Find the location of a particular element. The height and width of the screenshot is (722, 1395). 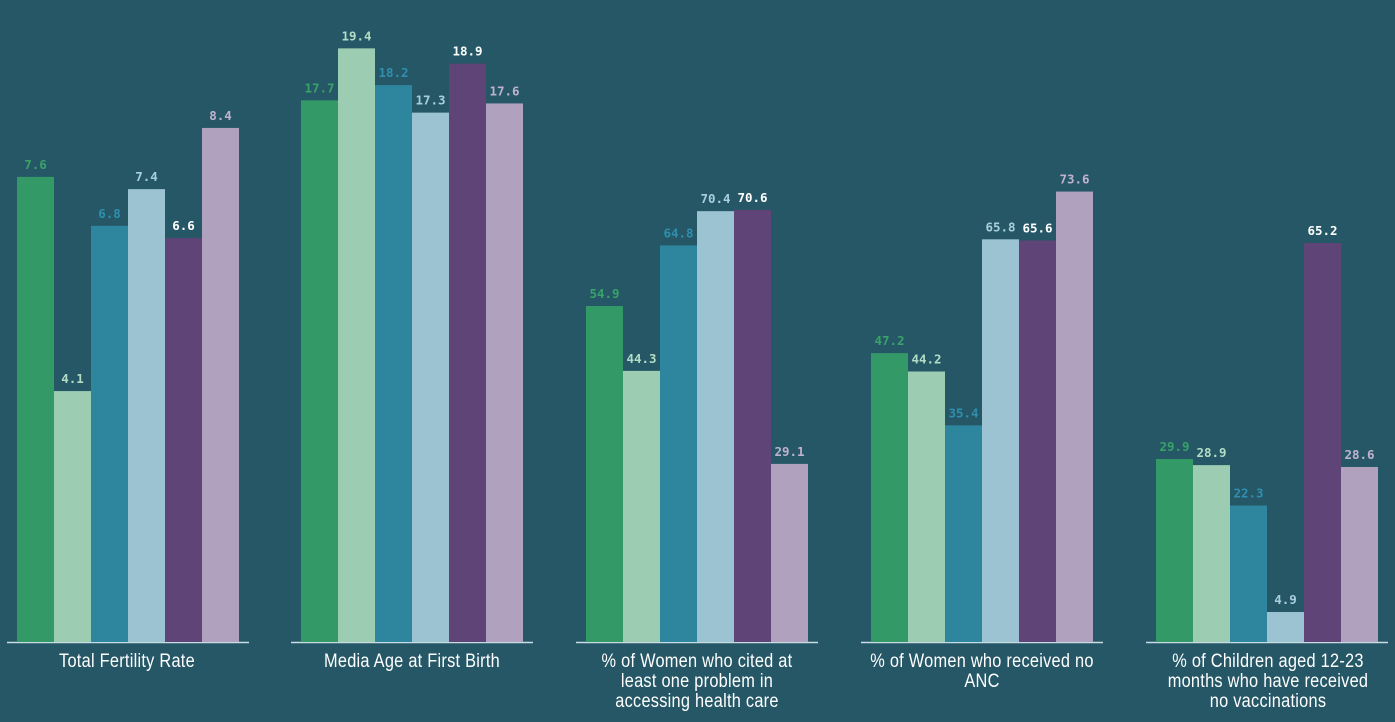

data-label-g1-s3: 17.3 is located at coordinates (430, 100).